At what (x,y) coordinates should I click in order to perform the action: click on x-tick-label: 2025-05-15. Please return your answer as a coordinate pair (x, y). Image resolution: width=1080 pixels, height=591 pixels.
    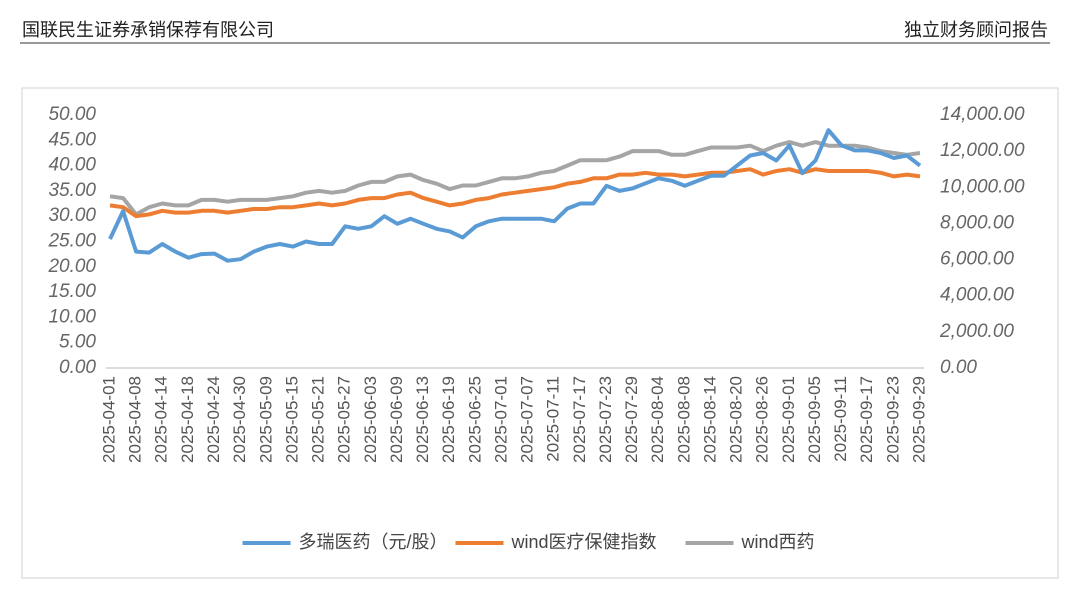
    Looking at the image, I should click on (291, 419).